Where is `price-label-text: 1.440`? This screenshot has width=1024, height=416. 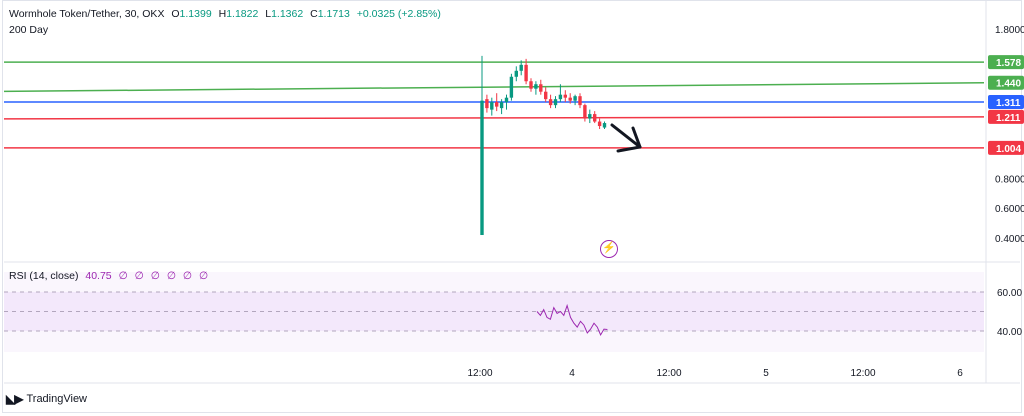
price-label-text: 1.440 is located at coordinates (1008, 84).